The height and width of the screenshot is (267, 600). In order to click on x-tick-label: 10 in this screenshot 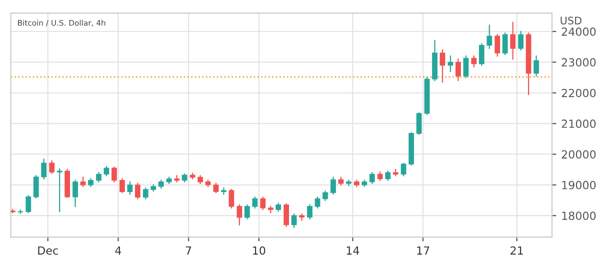, I will do `click(259, 250)`.